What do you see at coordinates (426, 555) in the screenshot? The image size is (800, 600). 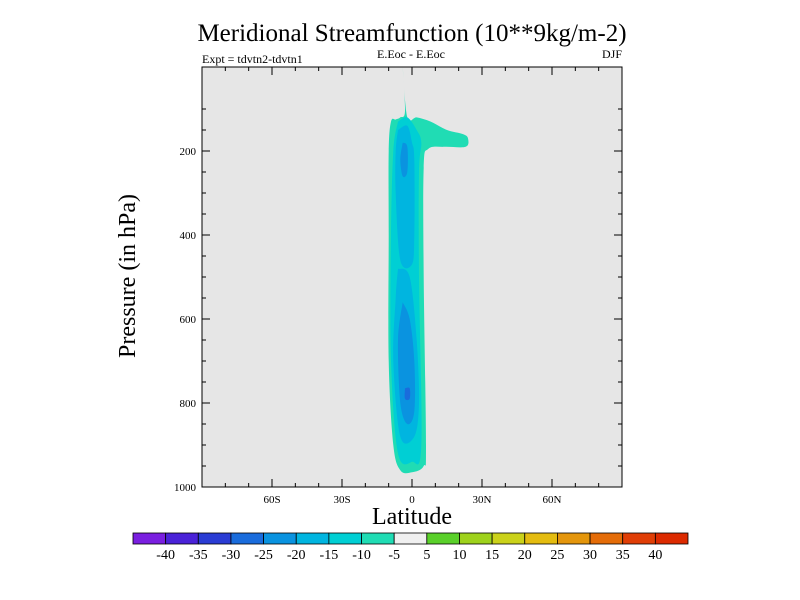 I see `colorbar-label: 5` at bounding box center [426, 555].